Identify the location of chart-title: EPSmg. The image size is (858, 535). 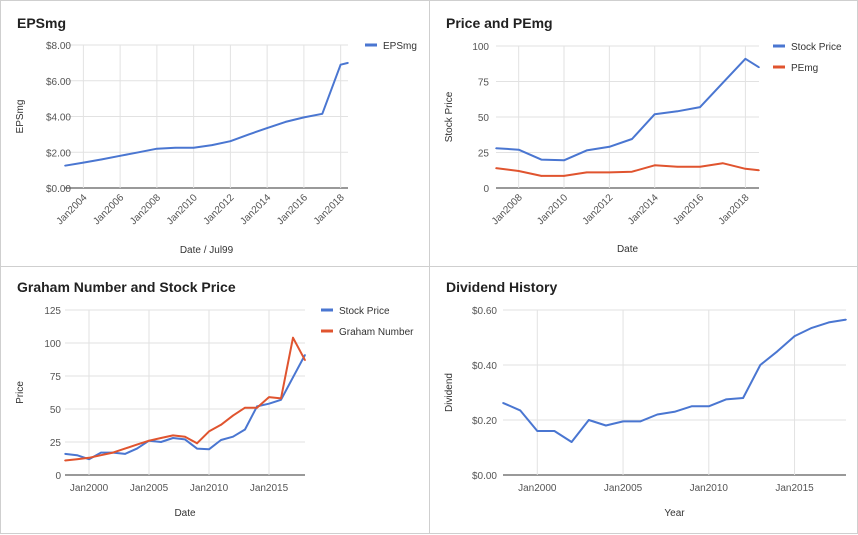
(41, 23).